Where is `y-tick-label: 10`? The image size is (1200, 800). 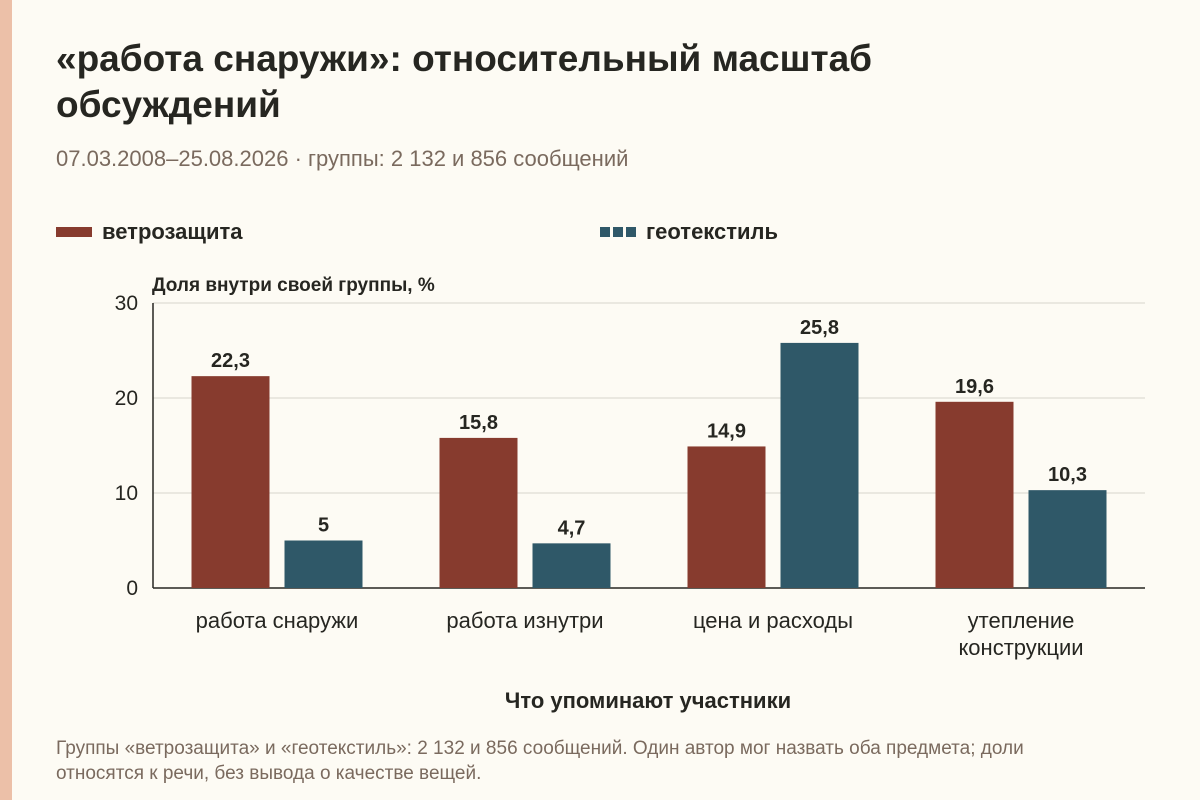 y-tick-label: 10 is located at coordinates (126, 493).